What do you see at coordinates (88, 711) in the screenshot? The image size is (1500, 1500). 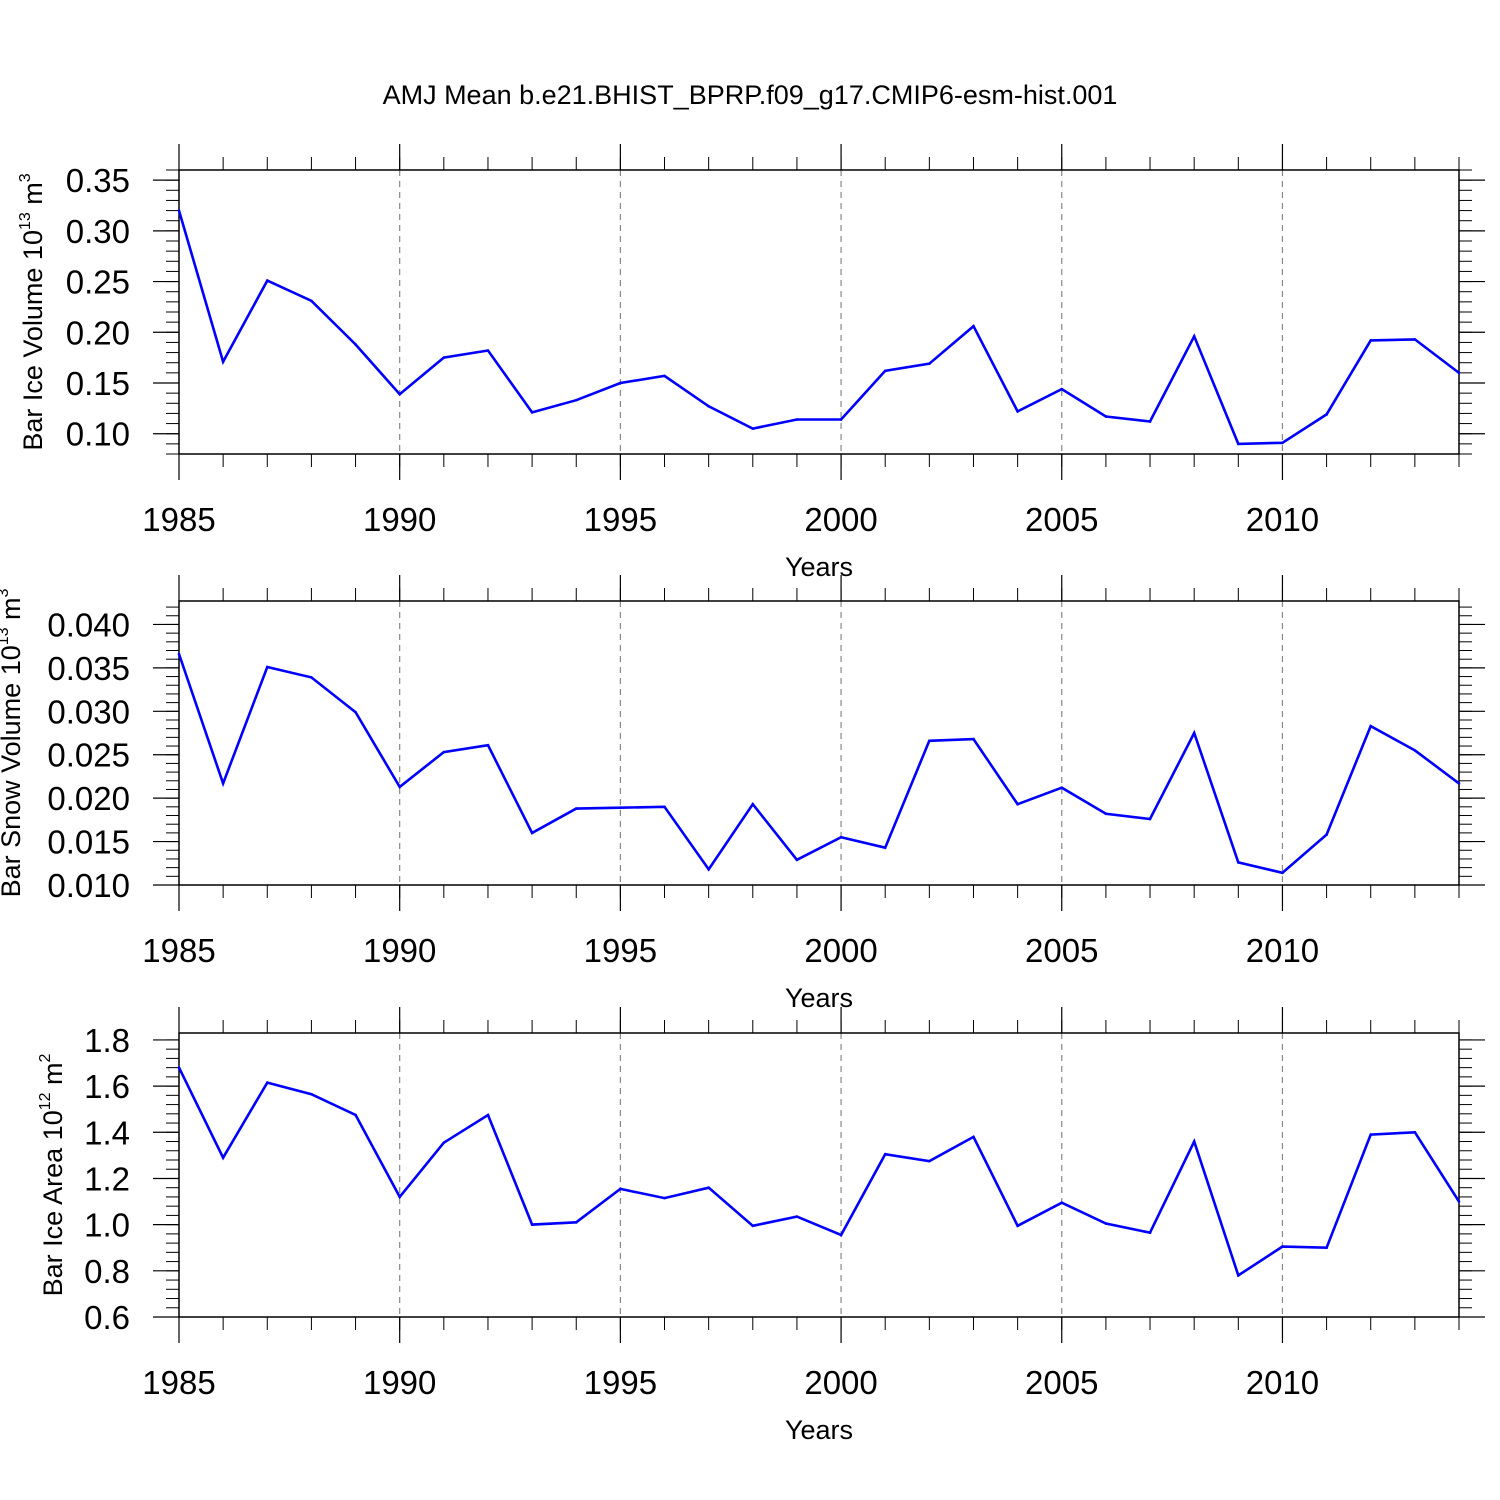 I see `y-tick-label: 0.030` at bounding box center [88, 711].